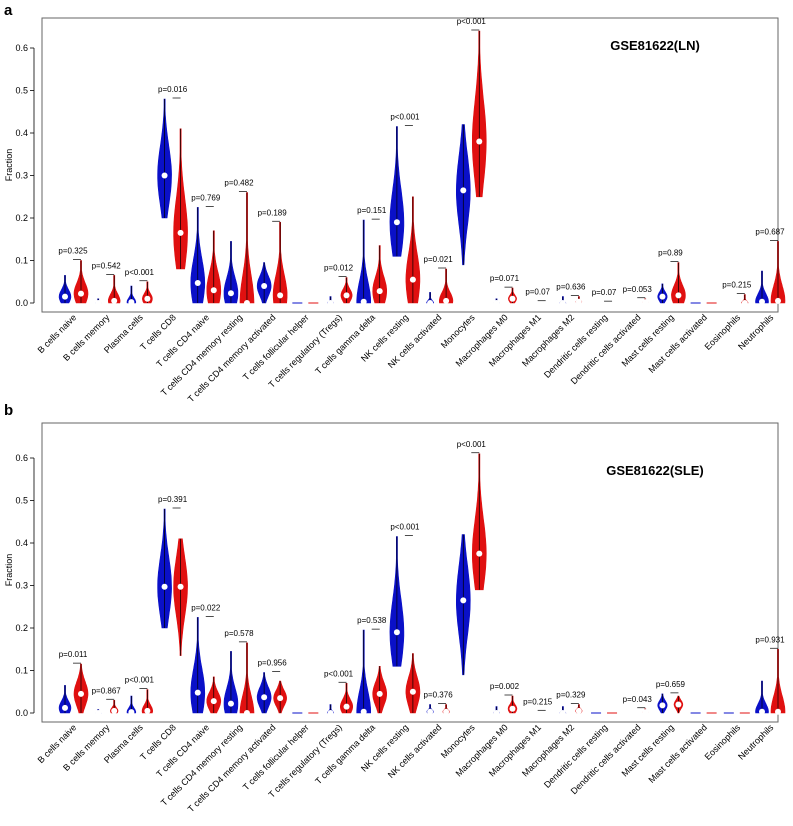 This screenshot has height=826, width=793. Describe the element at coordinates (670, 253) in the screenshot. I see `p-value-label: p=0.89` at that location.